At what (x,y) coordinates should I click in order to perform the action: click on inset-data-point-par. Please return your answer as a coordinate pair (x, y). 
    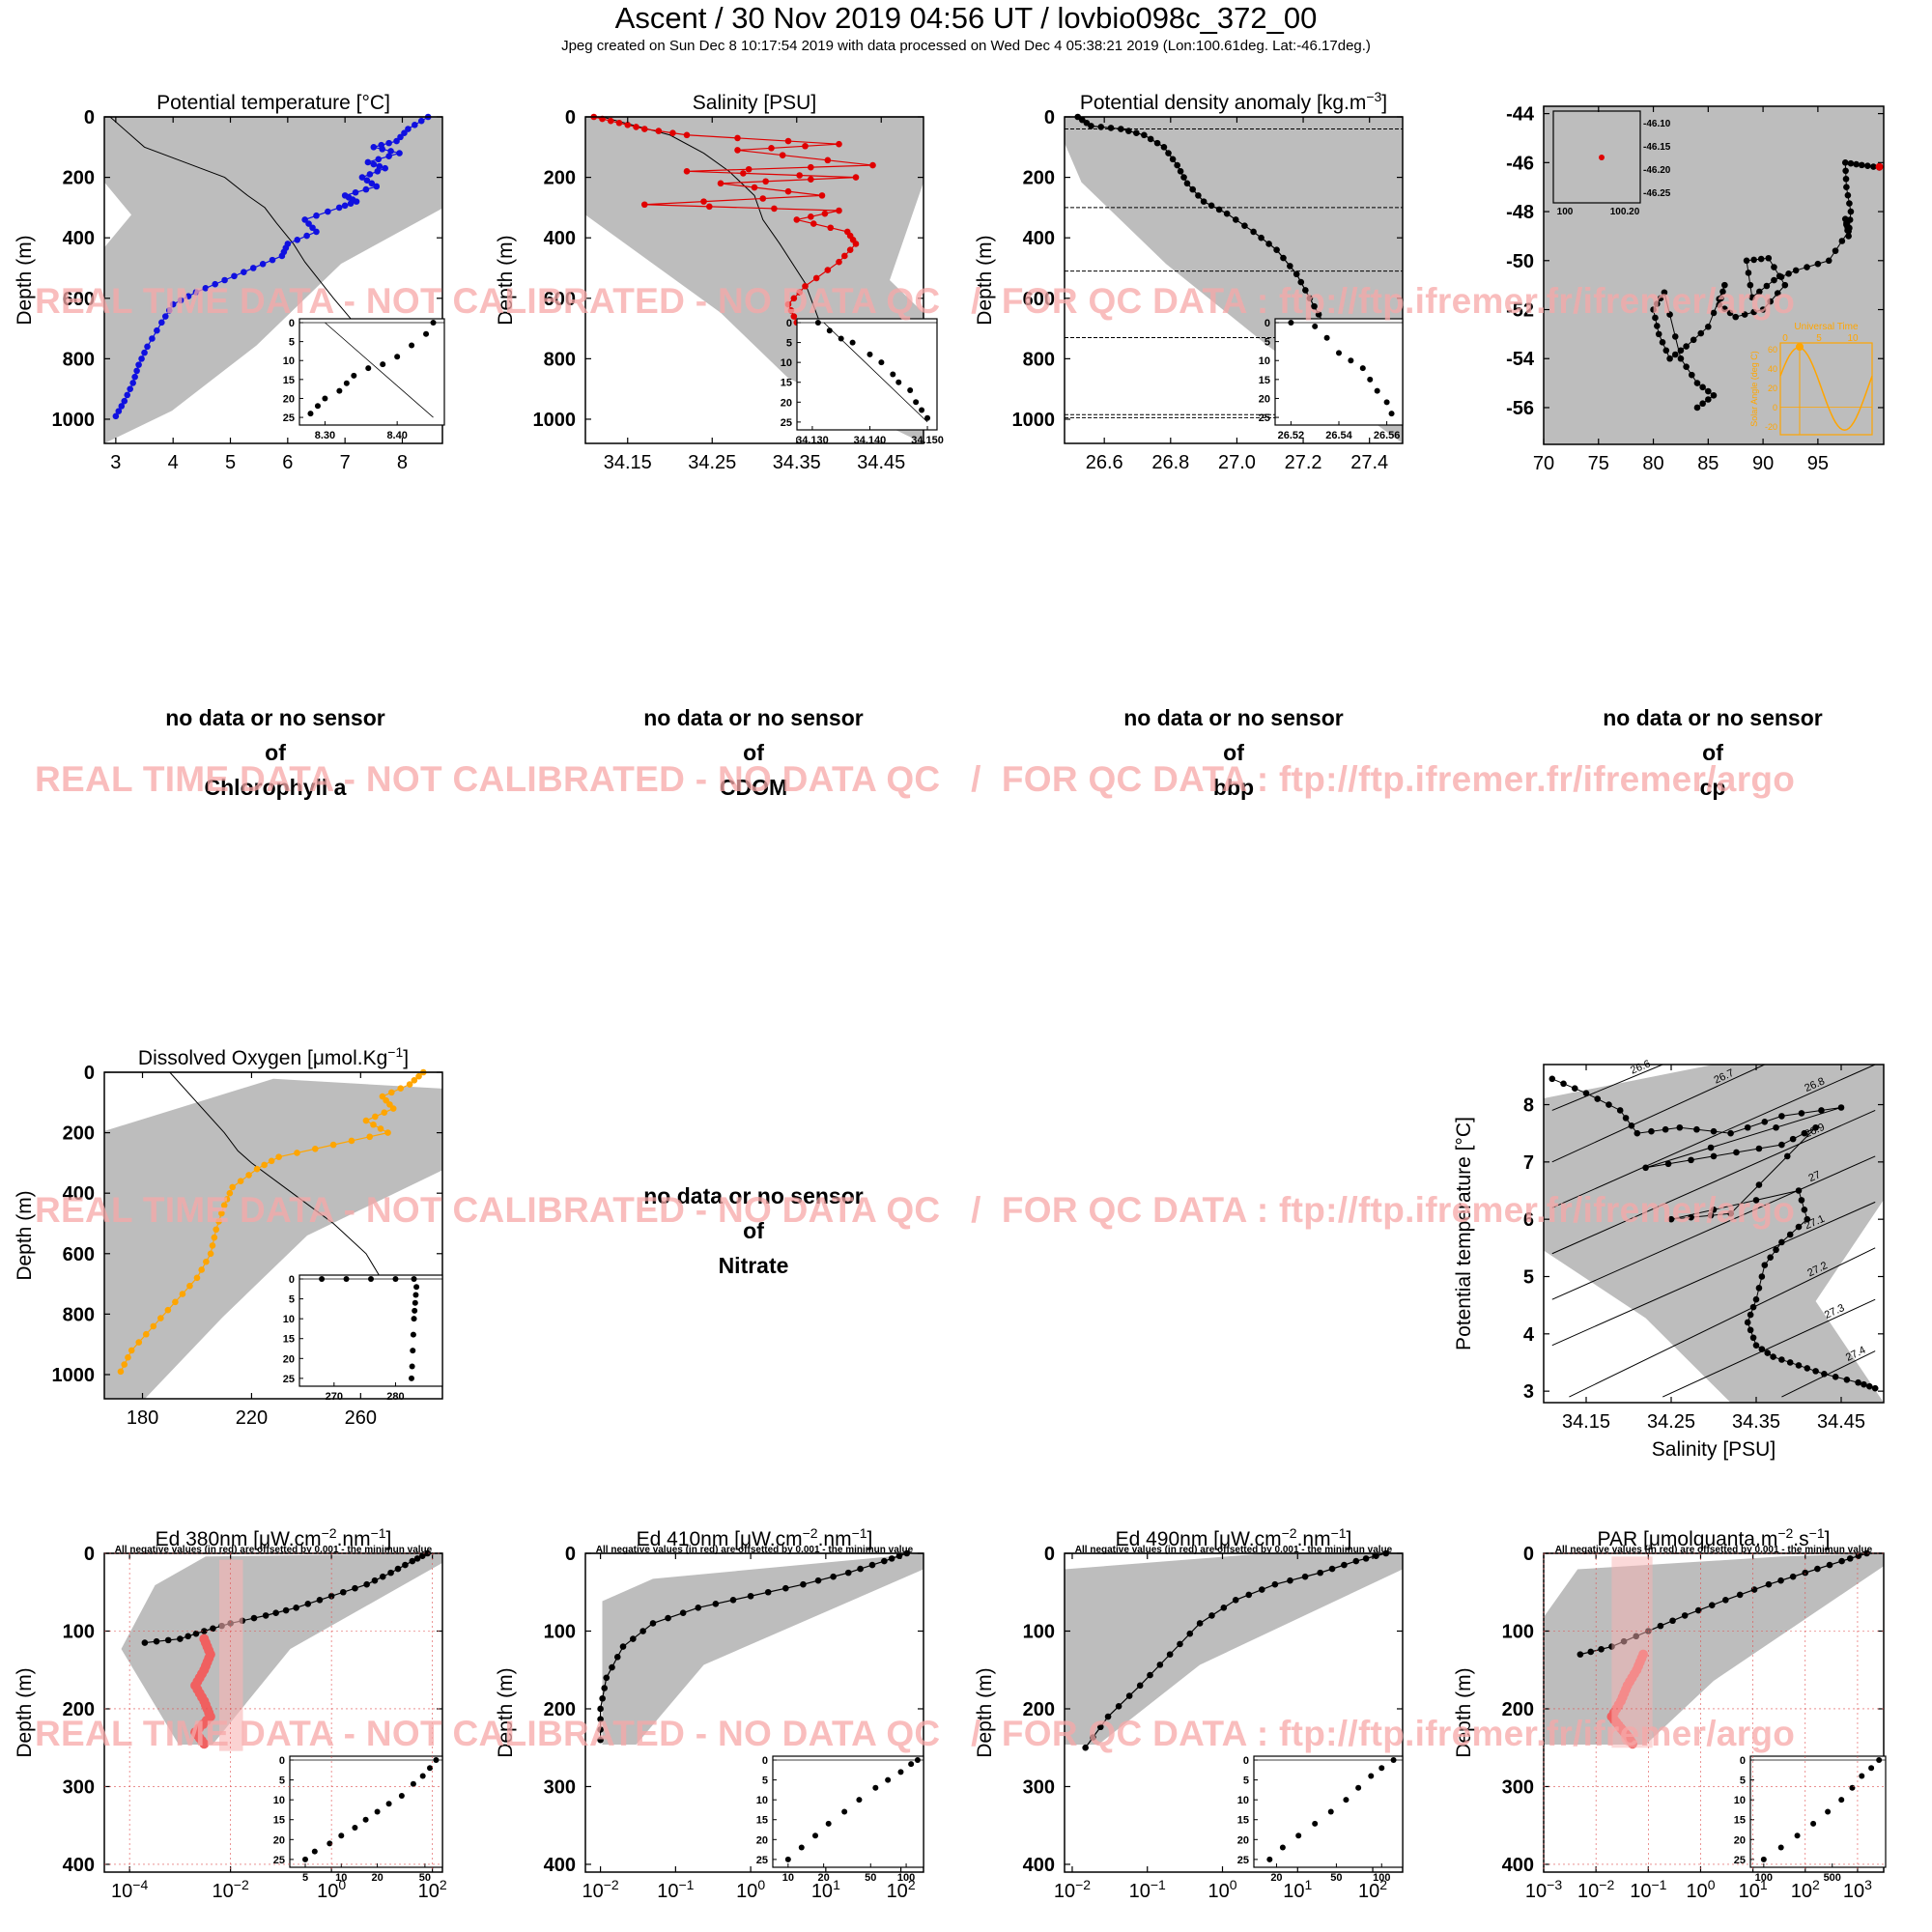
    Looking at the image, I should click on (1879, 1760).